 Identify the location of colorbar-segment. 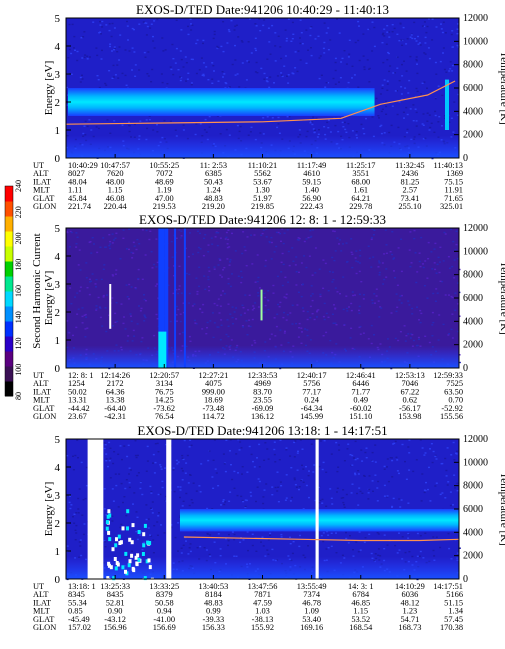
(9, 374).